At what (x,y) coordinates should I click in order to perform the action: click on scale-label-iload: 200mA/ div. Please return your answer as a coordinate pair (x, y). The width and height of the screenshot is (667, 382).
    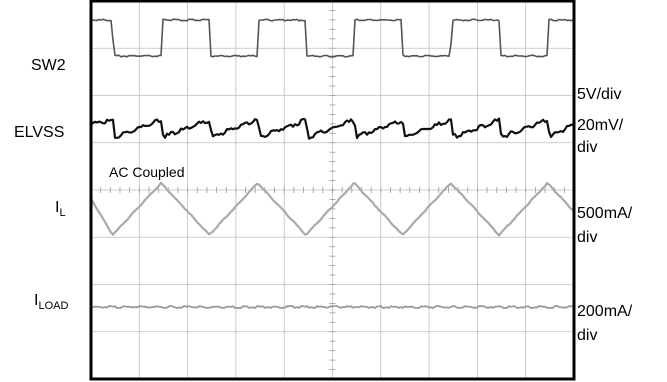
    Looking at the image, I should click on (607, 323).